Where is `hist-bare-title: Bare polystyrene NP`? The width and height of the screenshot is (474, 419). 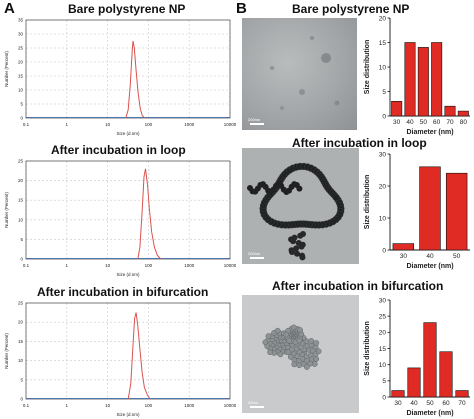
hist-bare-title: Bare polystyrene NP is located at coordinates (351, 9).